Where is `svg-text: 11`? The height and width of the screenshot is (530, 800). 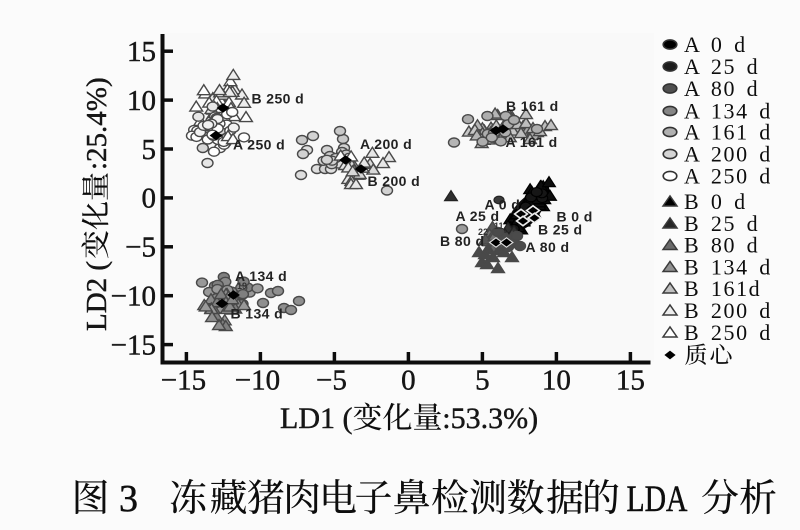
svg-text: 11 is located at coordinates (499, 226).